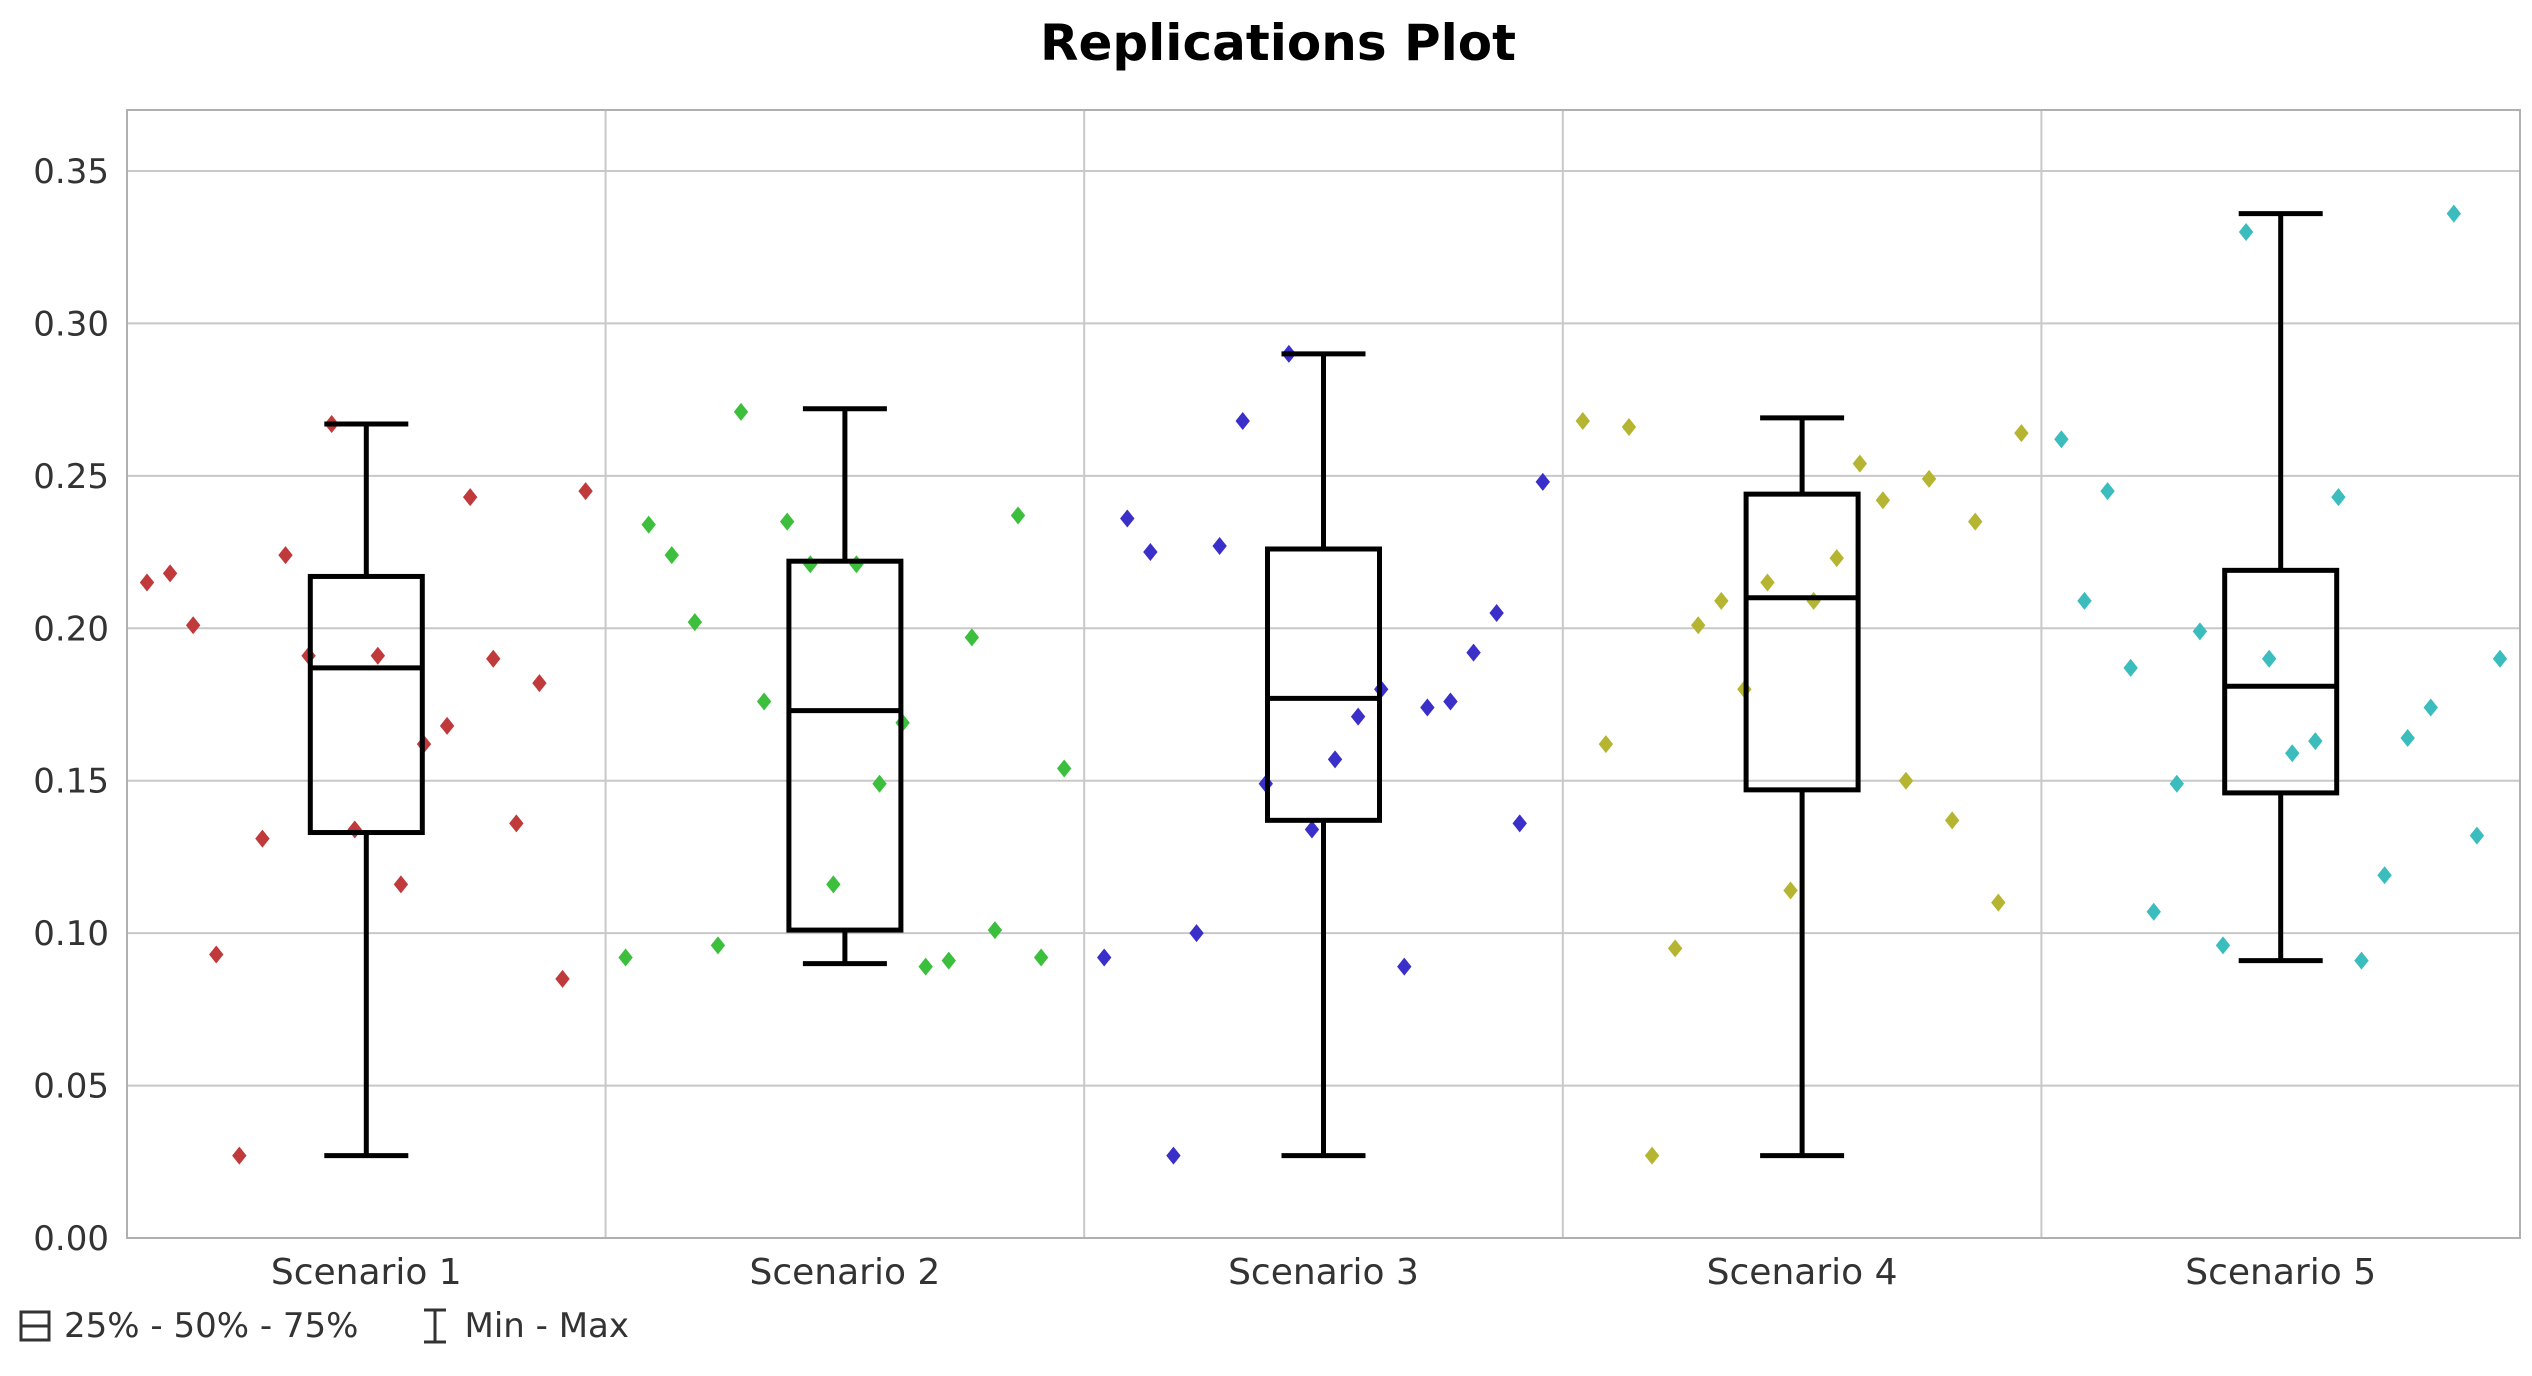  What do you see at coordinates (366, 1272) in the screenshot?
I see `x-tick-label: Scenario 1` at bounding box center [366, 1272].